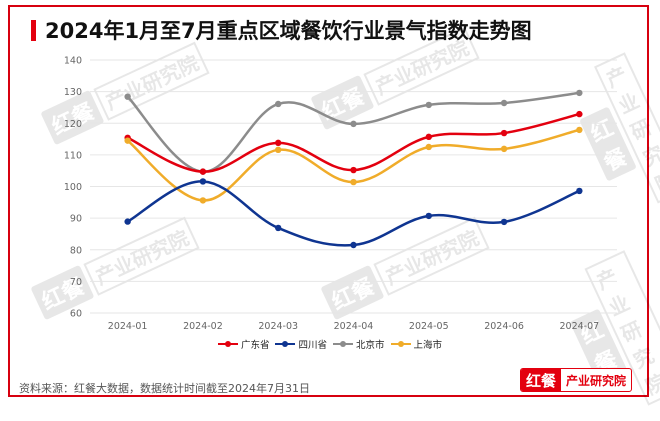 The width and height of the screenshot is (660, 421). I want to click on y-tick-label: 70, so click(76, 282).